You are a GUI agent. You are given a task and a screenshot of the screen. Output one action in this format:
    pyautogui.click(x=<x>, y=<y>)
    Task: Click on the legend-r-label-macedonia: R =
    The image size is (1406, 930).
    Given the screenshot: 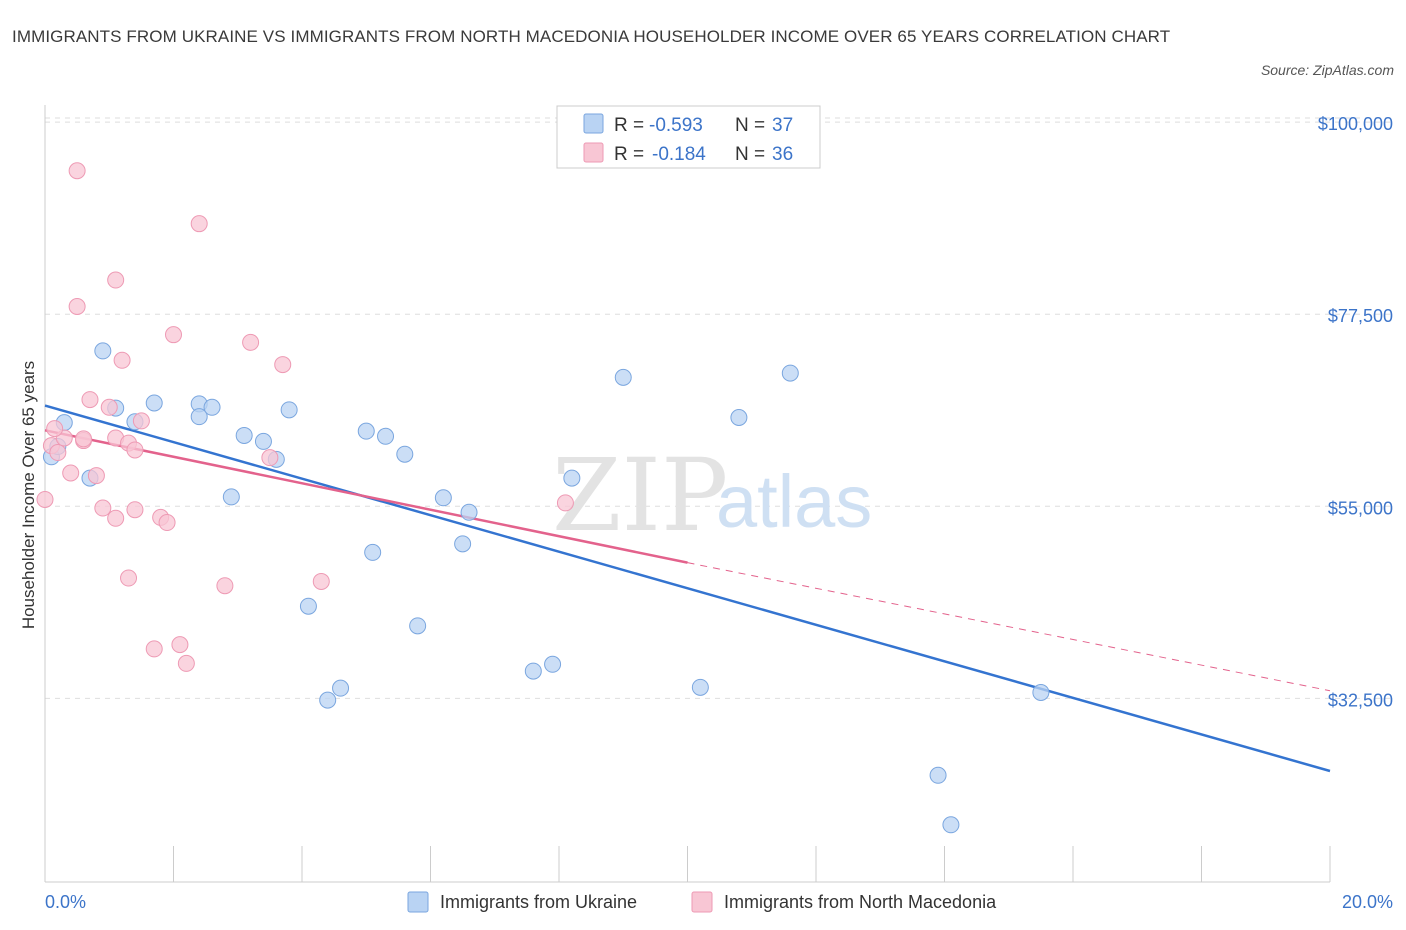 What is the action you would take?
    pyautogui.click(x=629, y=154)
    